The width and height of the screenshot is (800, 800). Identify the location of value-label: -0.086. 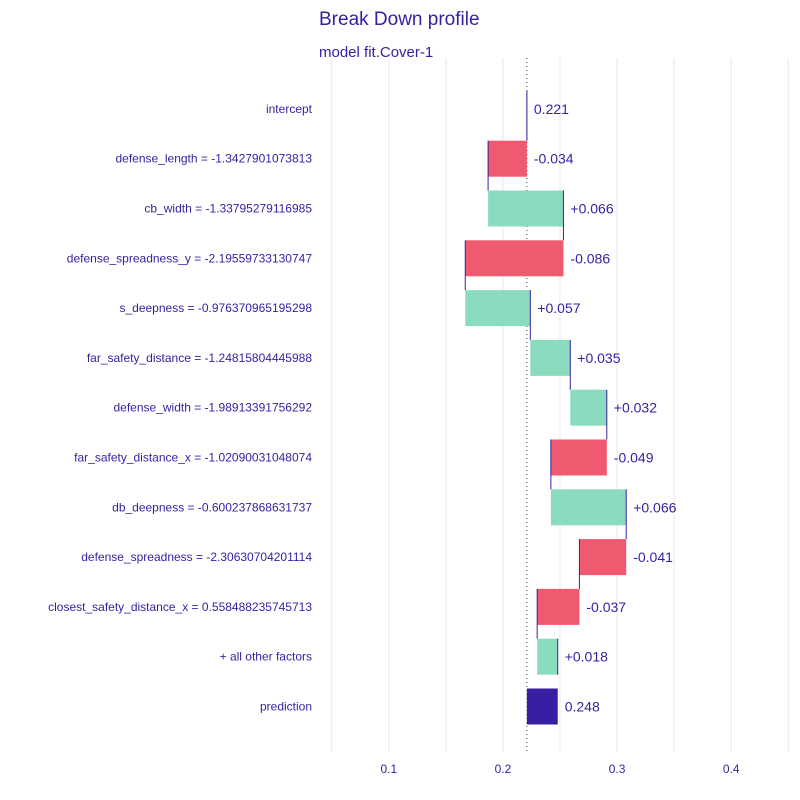
(590, 258).